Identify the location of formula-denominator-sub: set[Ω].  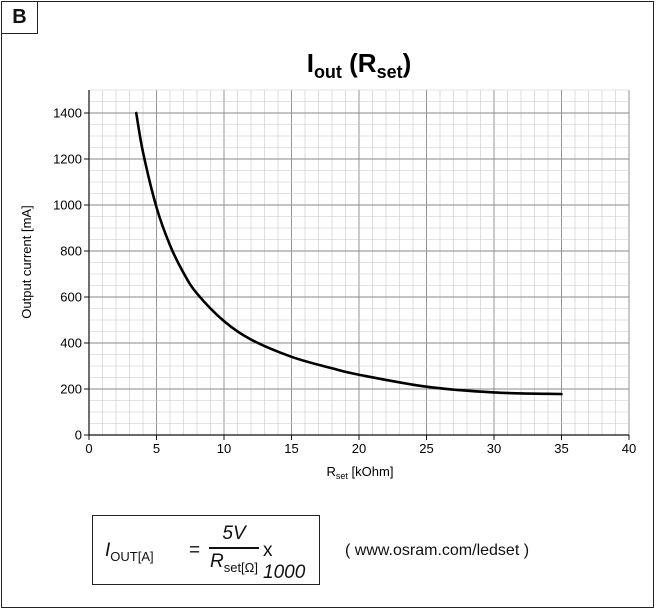
(241, 567).